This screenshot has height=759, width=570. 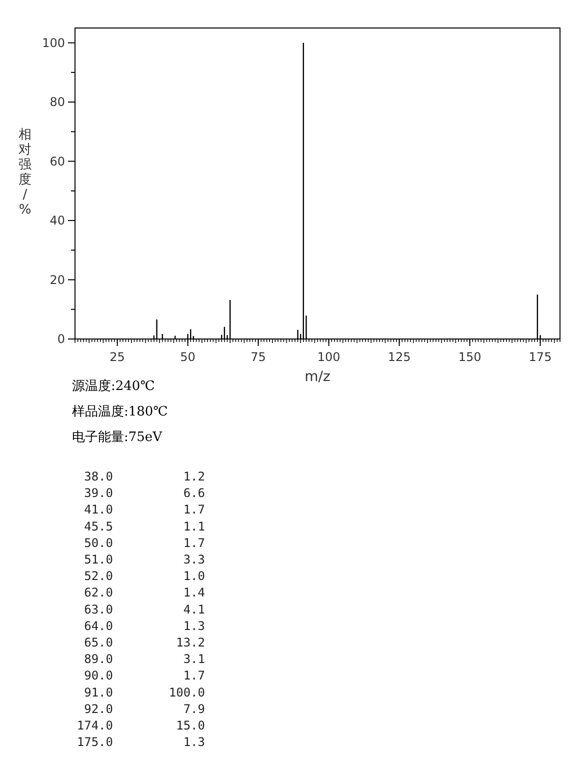 I want to click on text: 38.0 1.2, so click(x=144, y=477).